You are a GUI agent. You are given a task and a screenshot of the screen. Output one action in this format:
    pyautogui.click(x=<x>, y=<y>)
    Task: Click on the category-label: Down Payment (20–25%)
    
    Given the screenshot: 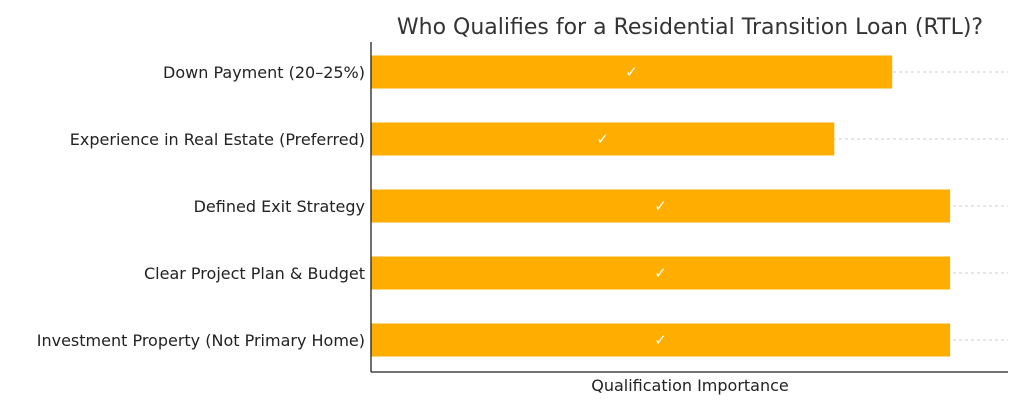 What is the action you would take?
    pyautogui.click(x=264, y=72)
    